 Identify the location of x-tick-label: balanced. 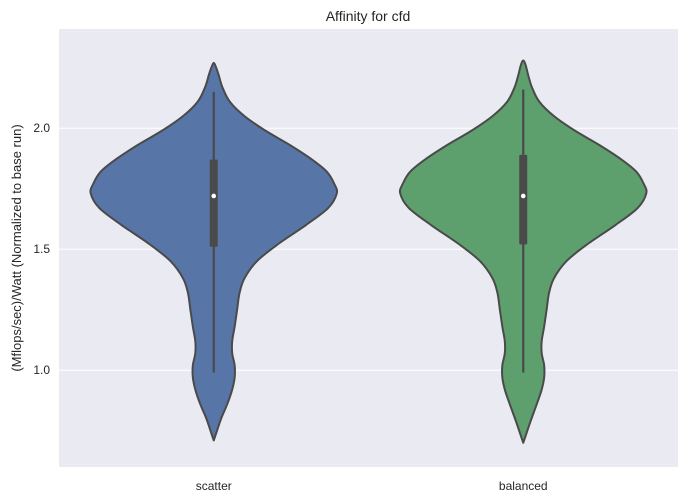
(523, 486).